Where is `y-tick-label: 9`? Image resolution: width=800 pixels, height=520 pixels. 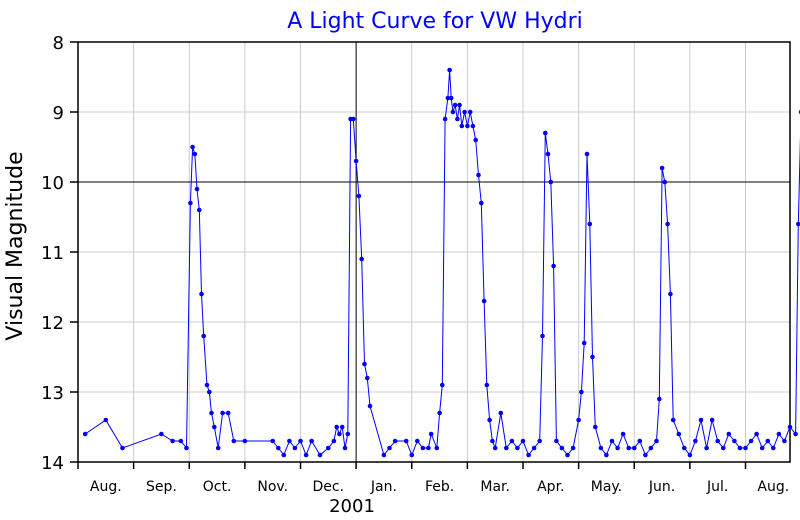 y-tick-label: 9 is located at coordinates (58, 113).